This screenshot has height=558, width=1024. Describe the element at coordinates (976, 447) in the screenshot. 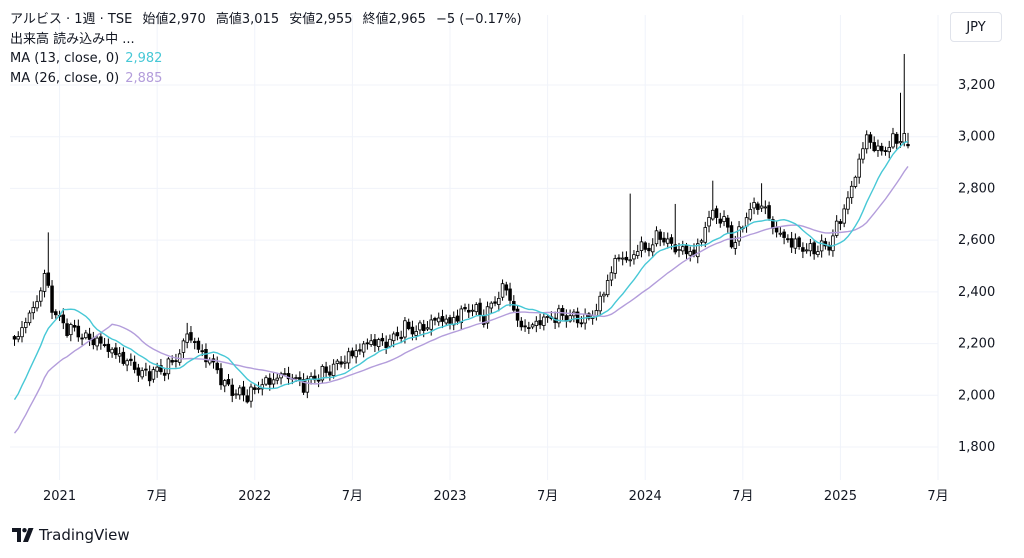

I see `y-tick-label: 1,800` at that location.